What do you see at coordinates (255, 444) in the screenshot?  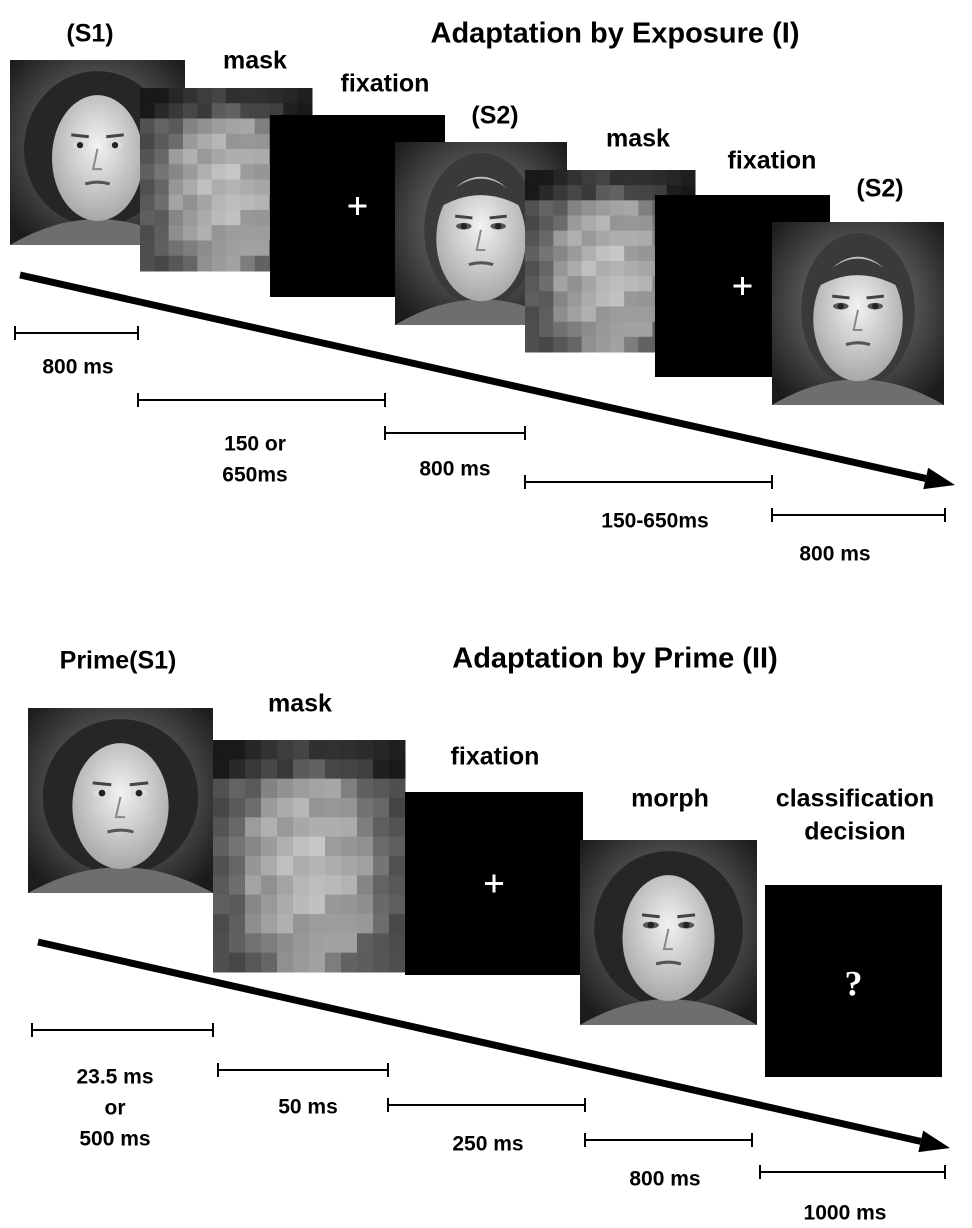 I see `duration-label: 150 or` at bounding box center [255, 444].